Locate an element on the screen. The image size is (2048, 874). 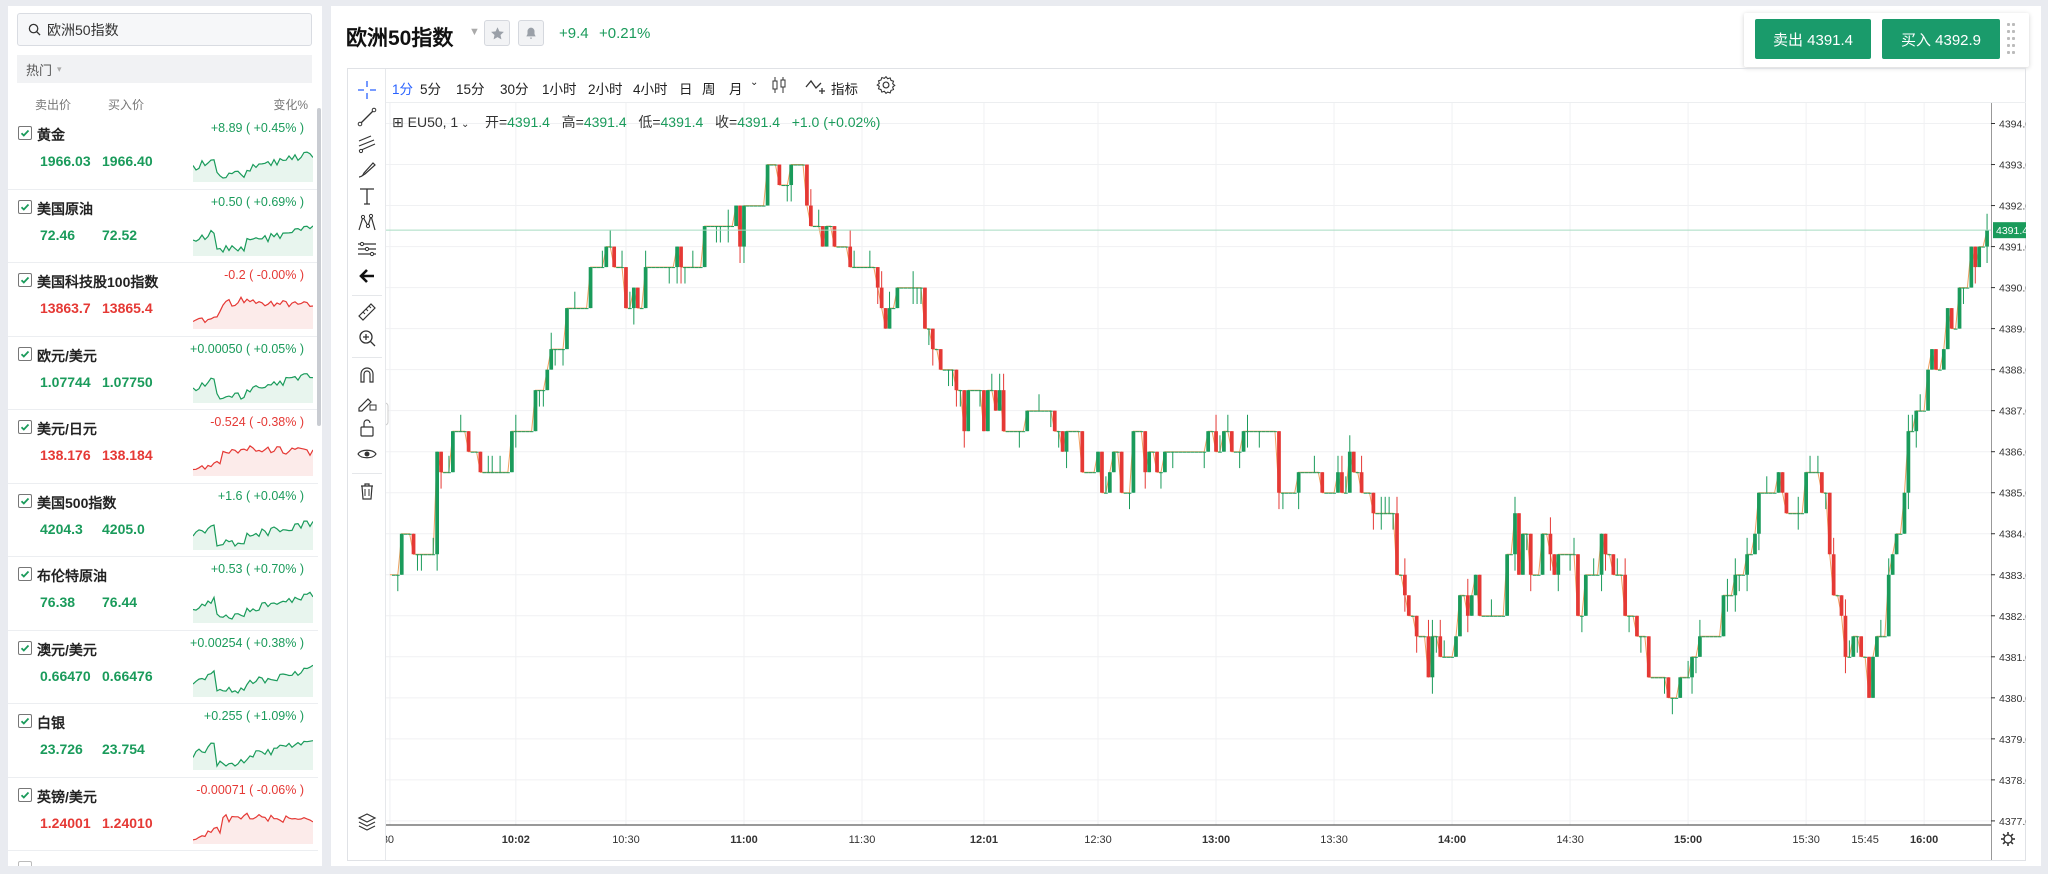
search-input: 欧洲50指数 is located at coordinates (164, 29).